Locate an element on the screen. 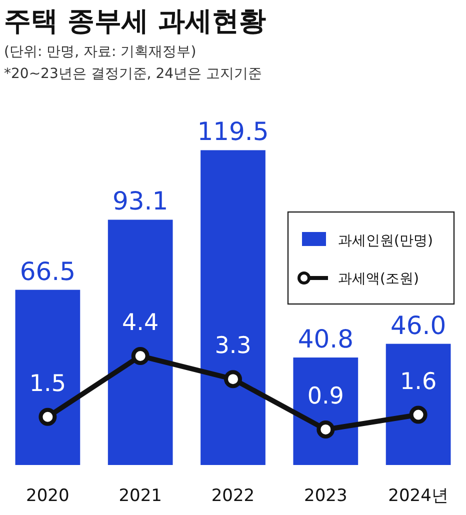 Image resolution: width=466 pixels, height=515 pixels. data-label: 66.5 is located at coordinates (48, 271).